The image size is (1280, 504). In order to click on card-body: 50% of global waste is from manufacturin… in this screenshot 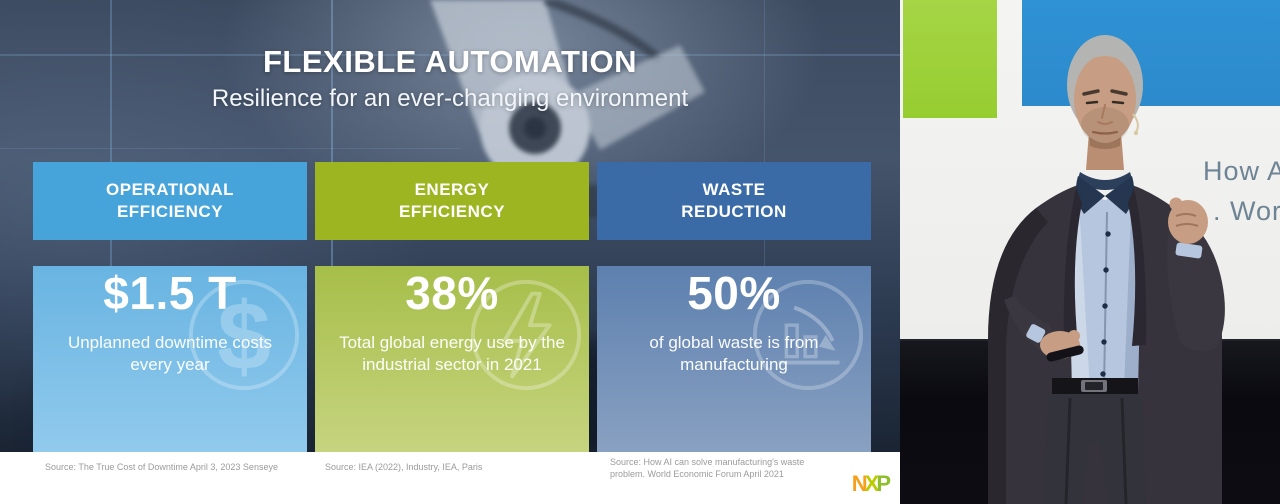, I will do `click(734, 359)`.